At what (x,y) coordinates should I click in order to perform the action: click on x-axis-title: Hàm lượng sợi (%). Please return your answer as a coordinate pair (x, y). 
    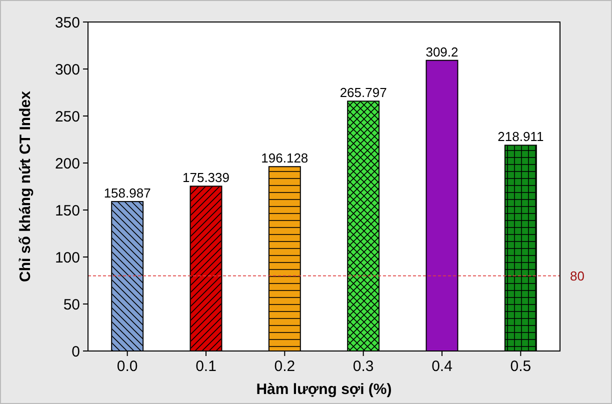
    Looking at the image, I should click on (324, 389).